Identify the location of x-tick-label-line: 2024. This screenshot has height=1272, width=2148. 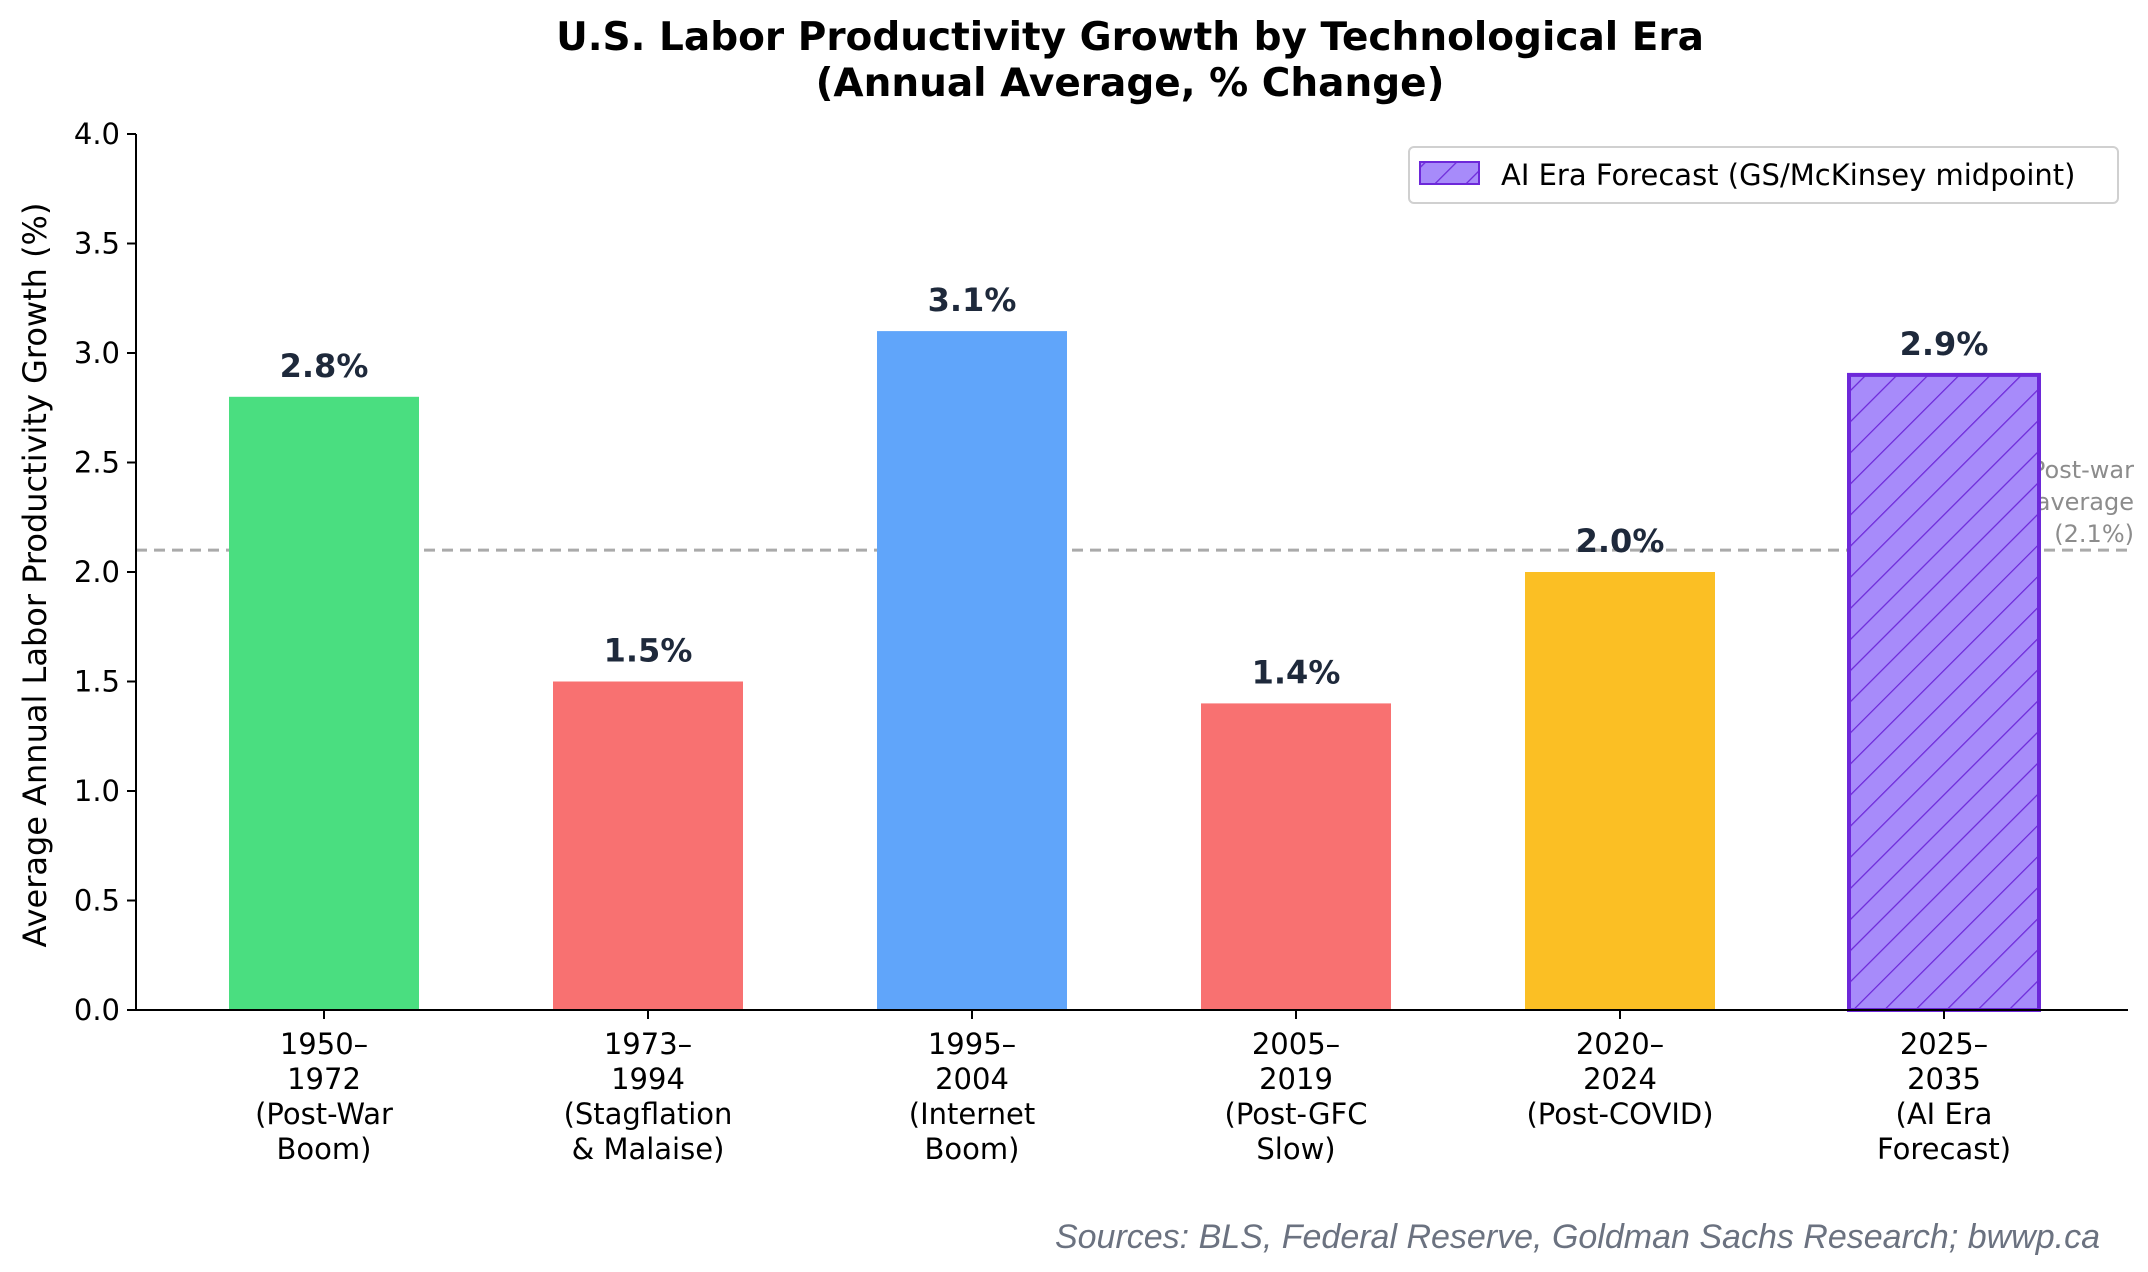
(1620, 1079).